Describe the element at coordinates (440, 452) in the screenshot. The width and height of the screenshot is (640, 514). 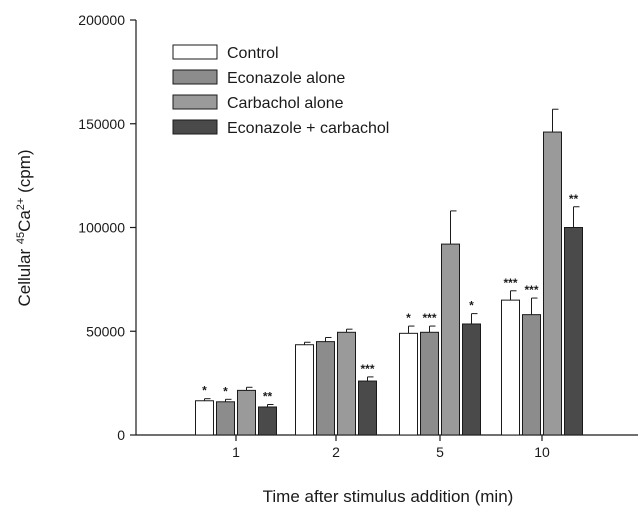
I see `x-tick-label: 5` at that location.